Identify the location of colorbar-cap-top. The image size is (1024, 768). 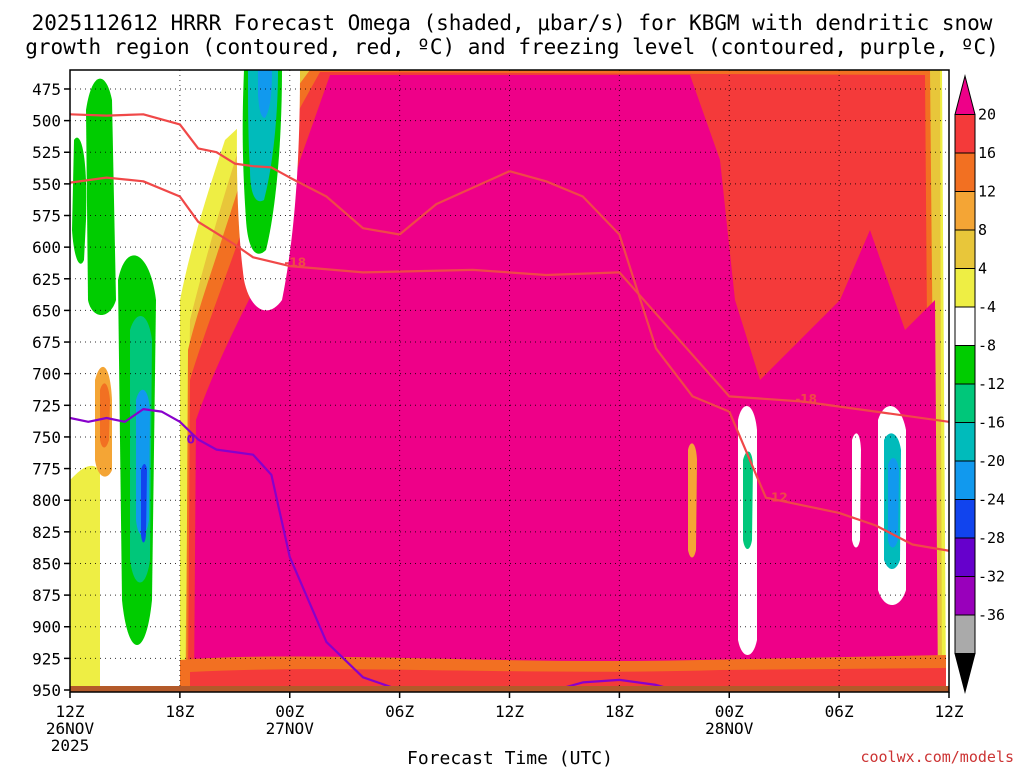
(965, 94).